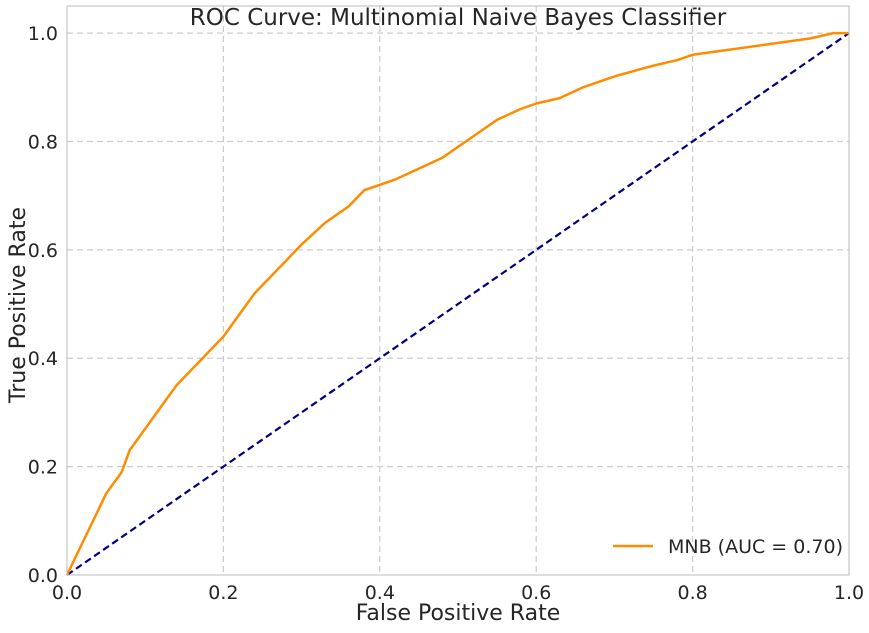 The width and height of the screenshot is (869, 633). Describe the element at coordinates (223, 593) in the screenshot. I see `x-tick-label: 0.2` at that location.